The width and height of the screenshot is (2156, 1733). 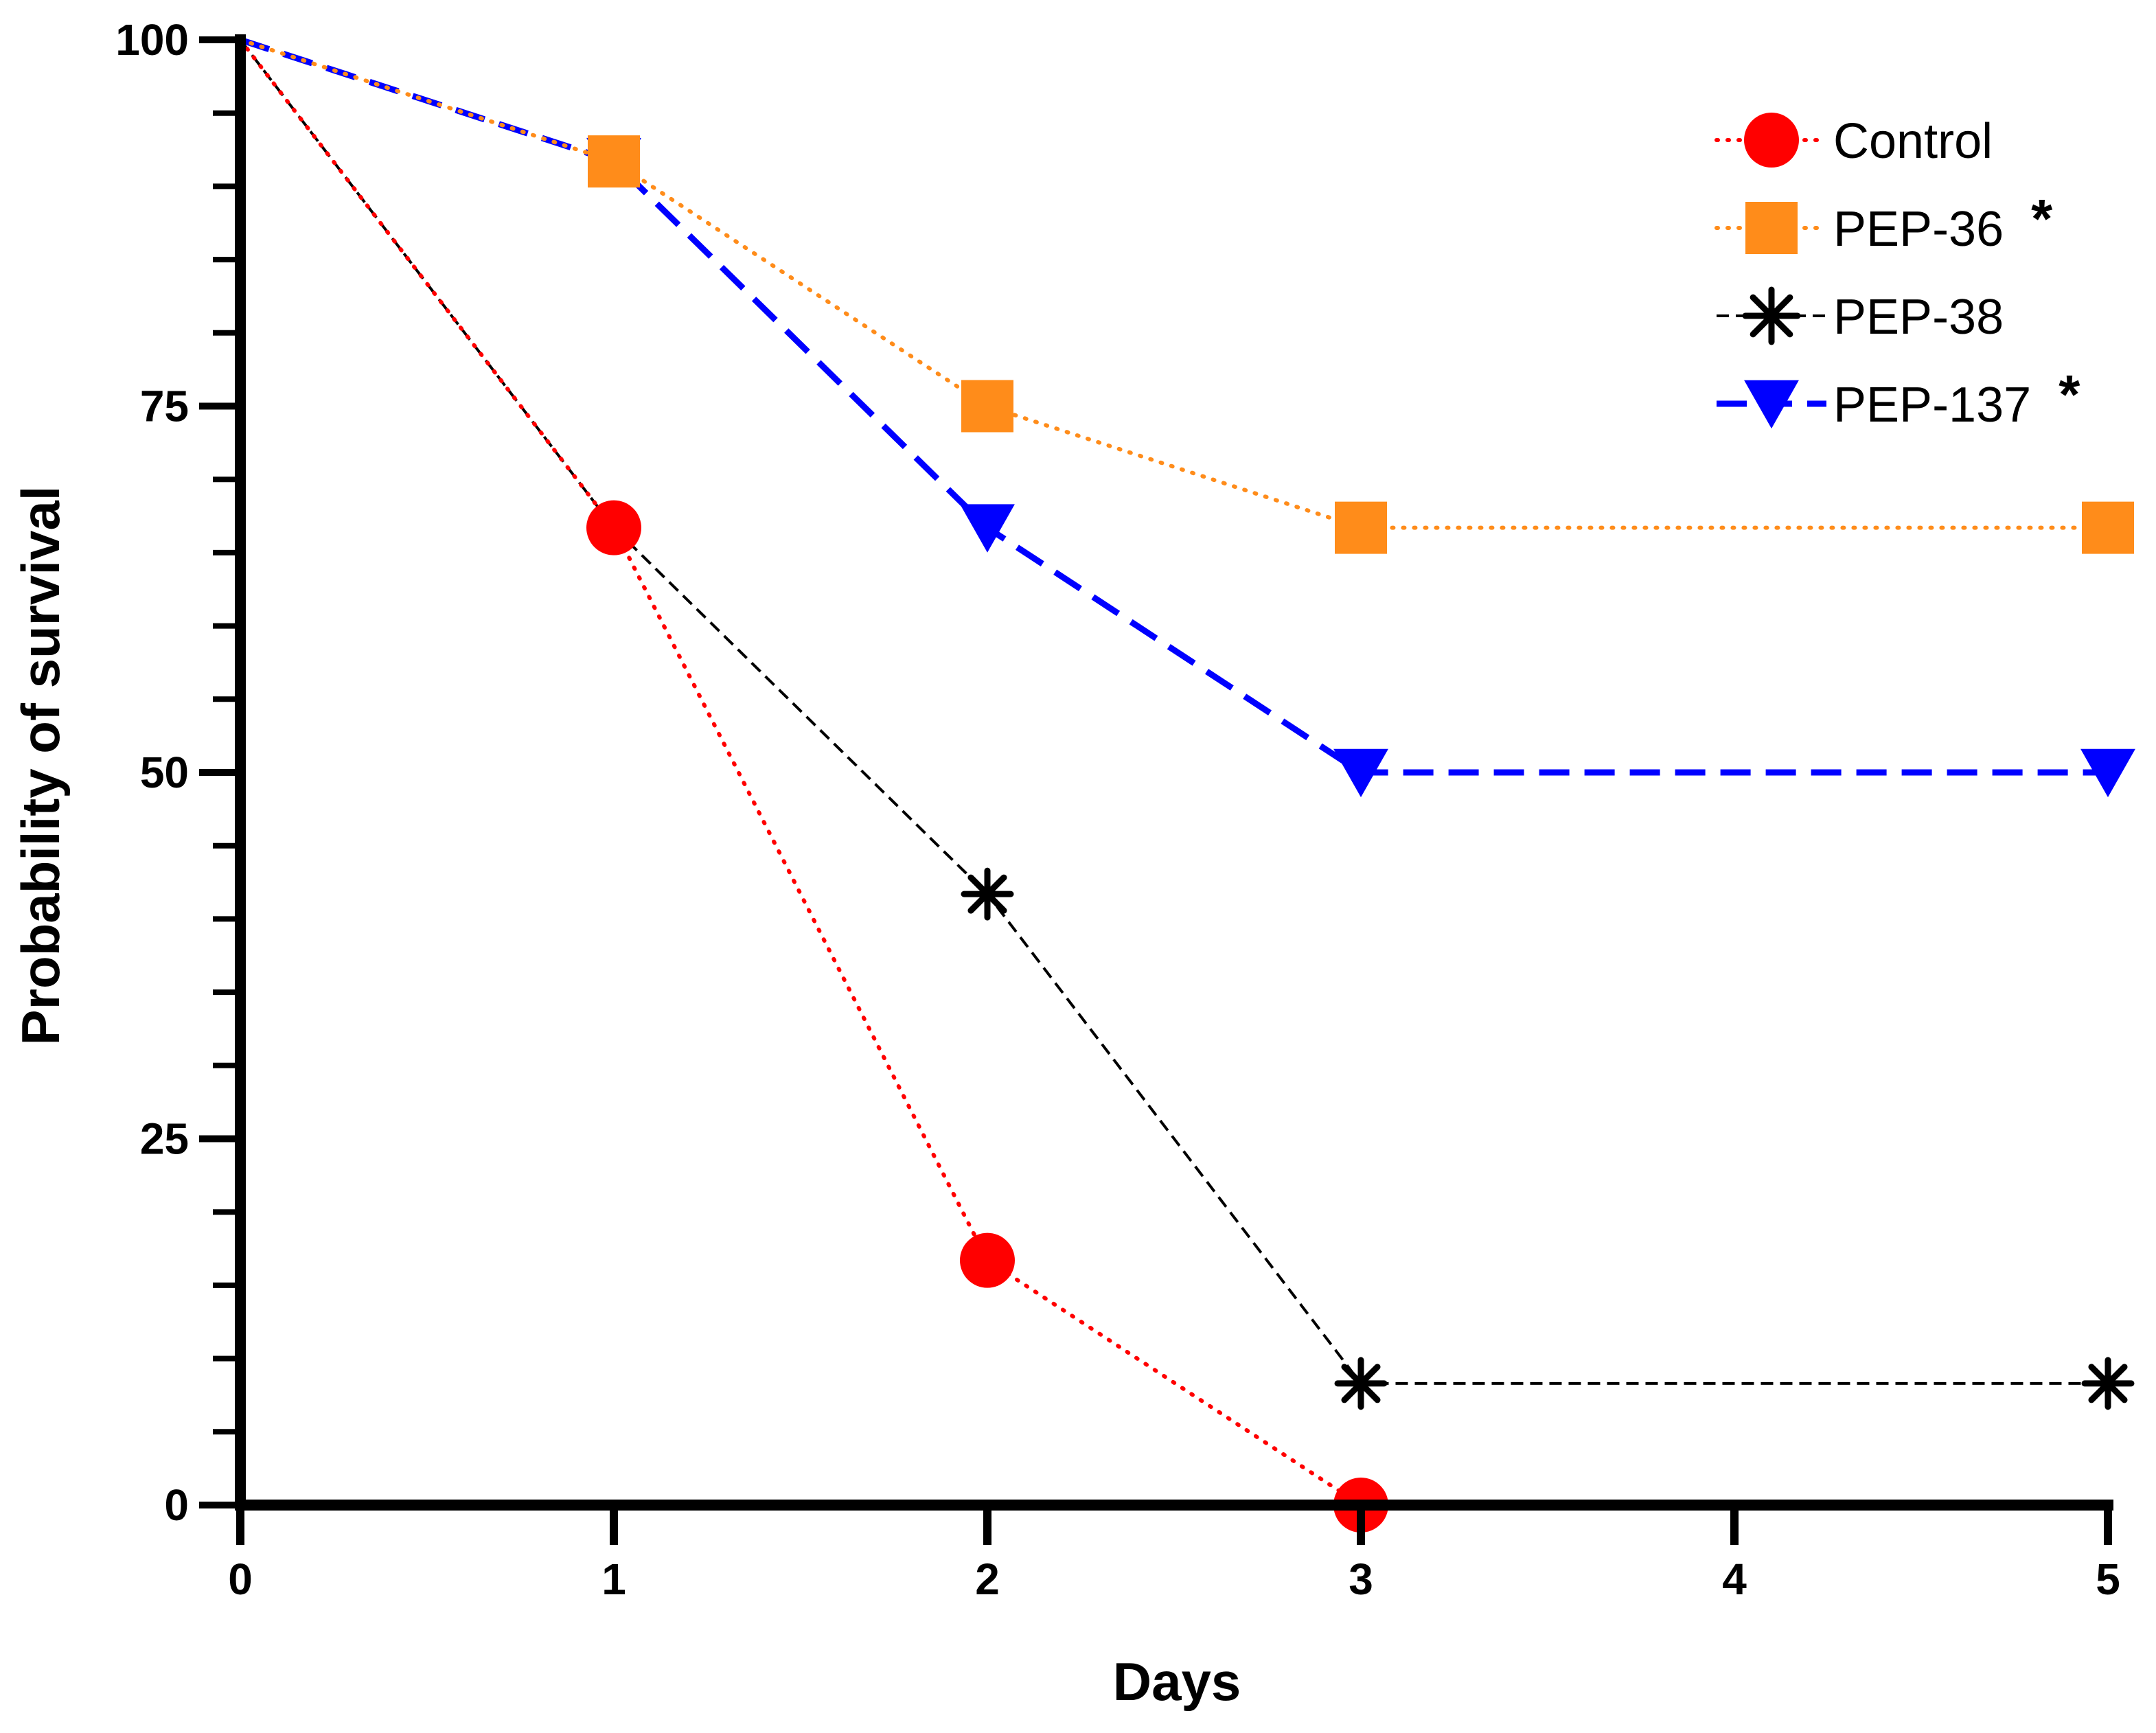 What do you see at coordinates (1771, 140) in the screenshot?
I see `legend-marker-control` at bounding box center [1771, 140].